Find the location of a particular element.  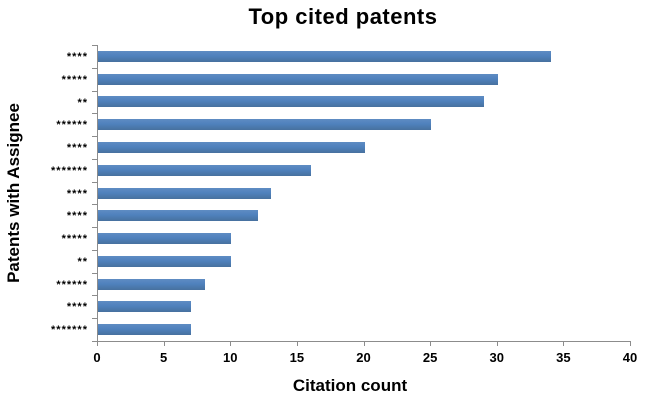

x-tick-label: 40 is located at coordinates (630, 357).